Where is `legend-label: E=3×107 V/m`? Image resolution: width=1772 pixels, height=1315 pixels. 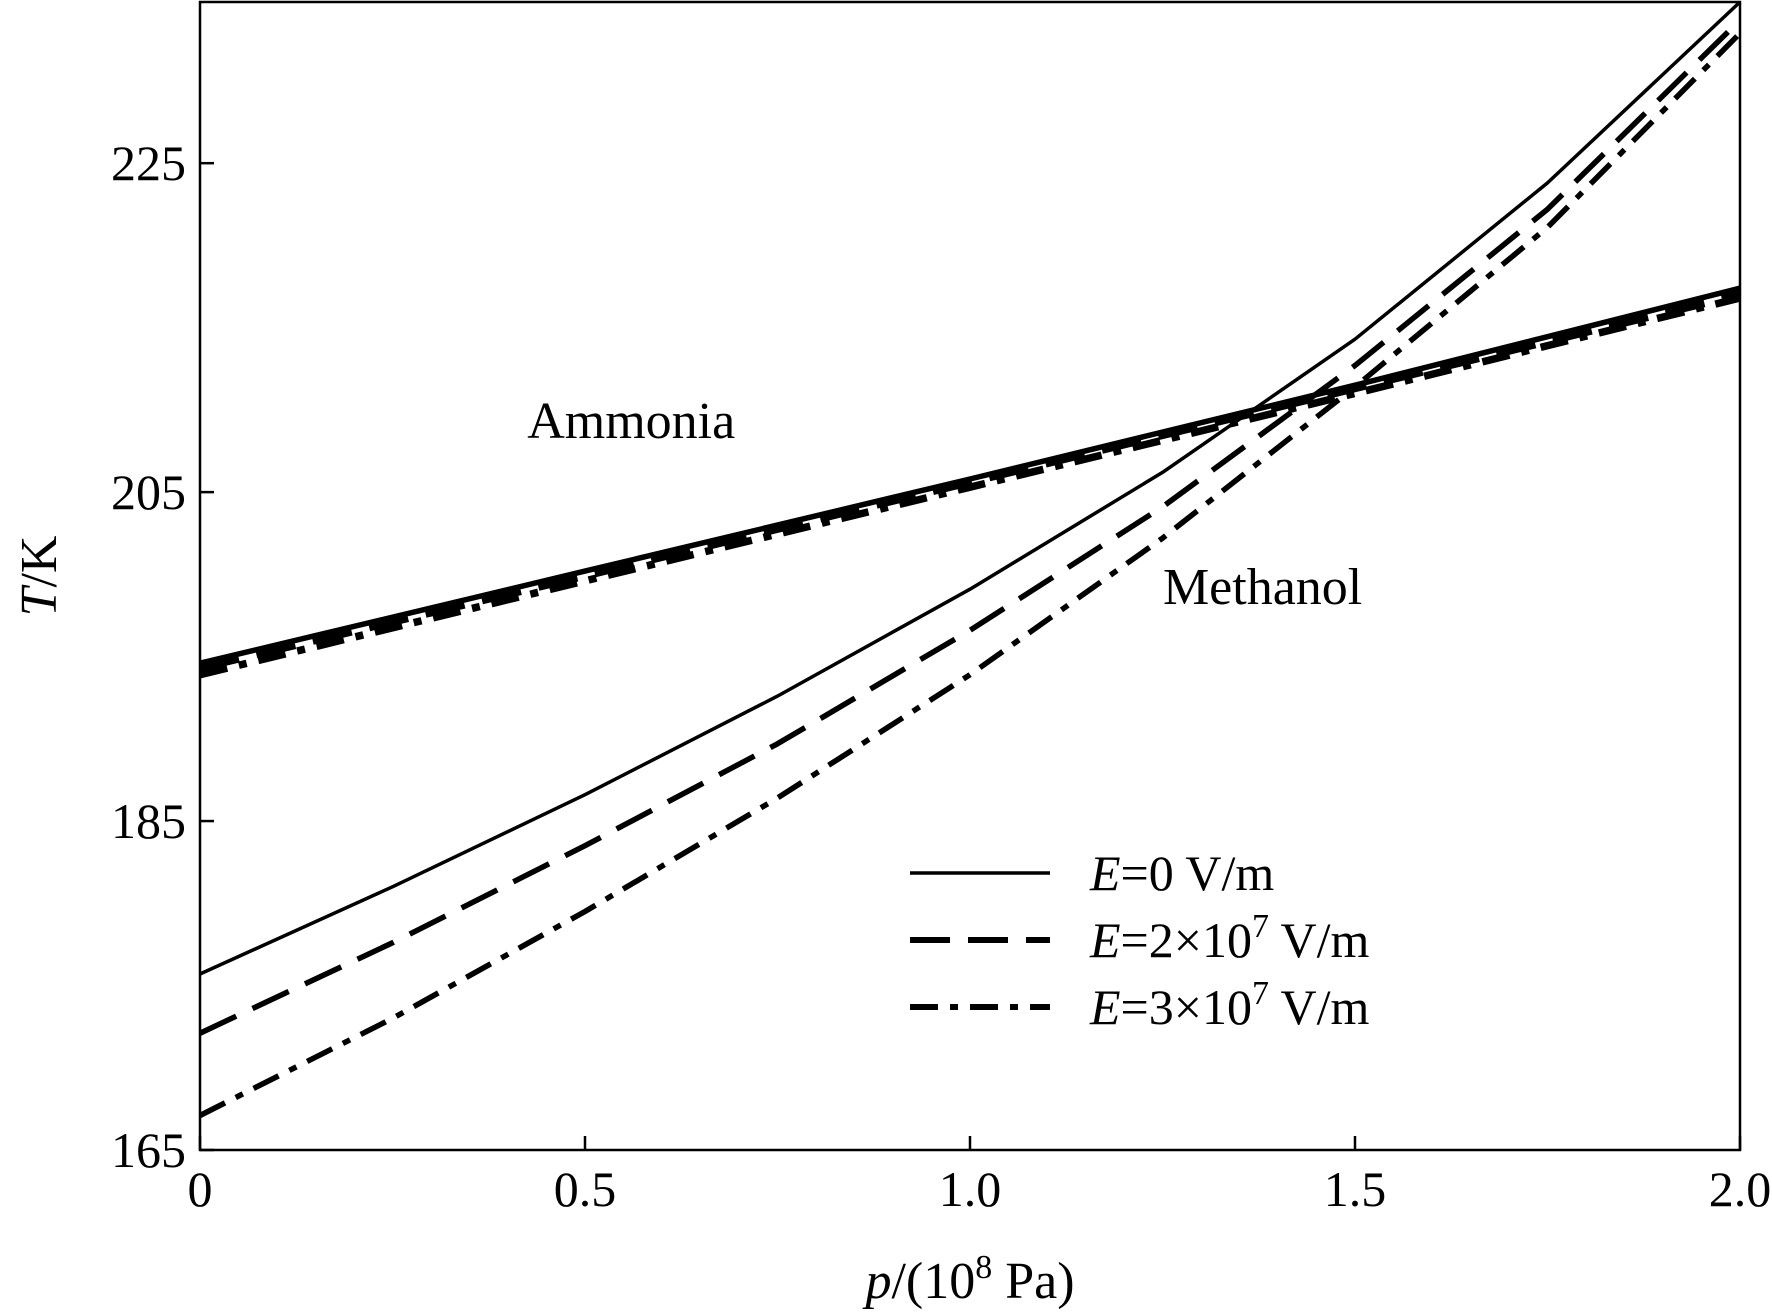 legend-label: E=3×107 V/m is located at coordinates (1229, 1005).